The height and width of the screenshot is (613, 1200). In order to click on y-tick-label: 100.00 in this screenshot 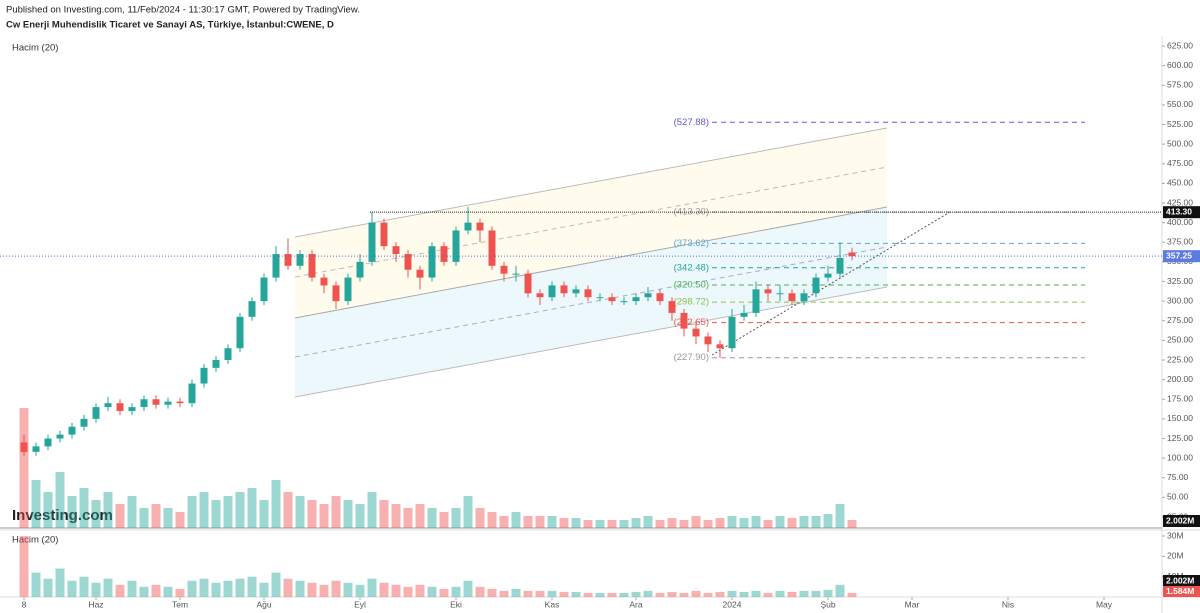, I will do `click(1180, 457)`.